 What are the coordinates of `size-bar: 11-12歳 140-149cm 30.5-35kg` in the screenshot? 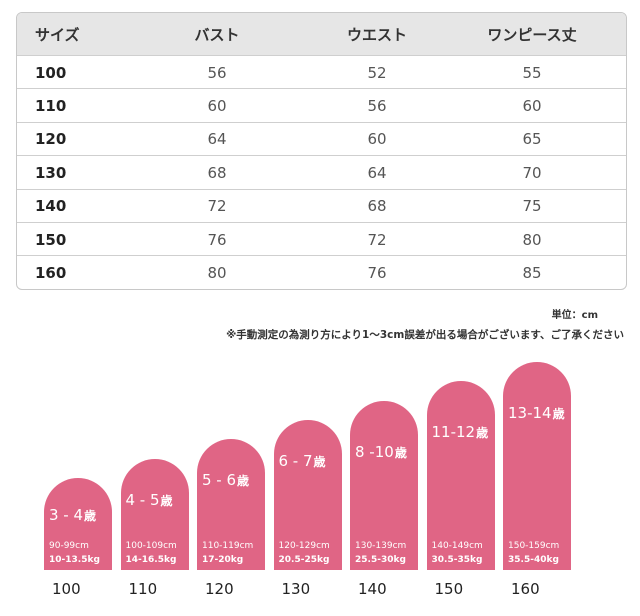 It's located at (460, 475).